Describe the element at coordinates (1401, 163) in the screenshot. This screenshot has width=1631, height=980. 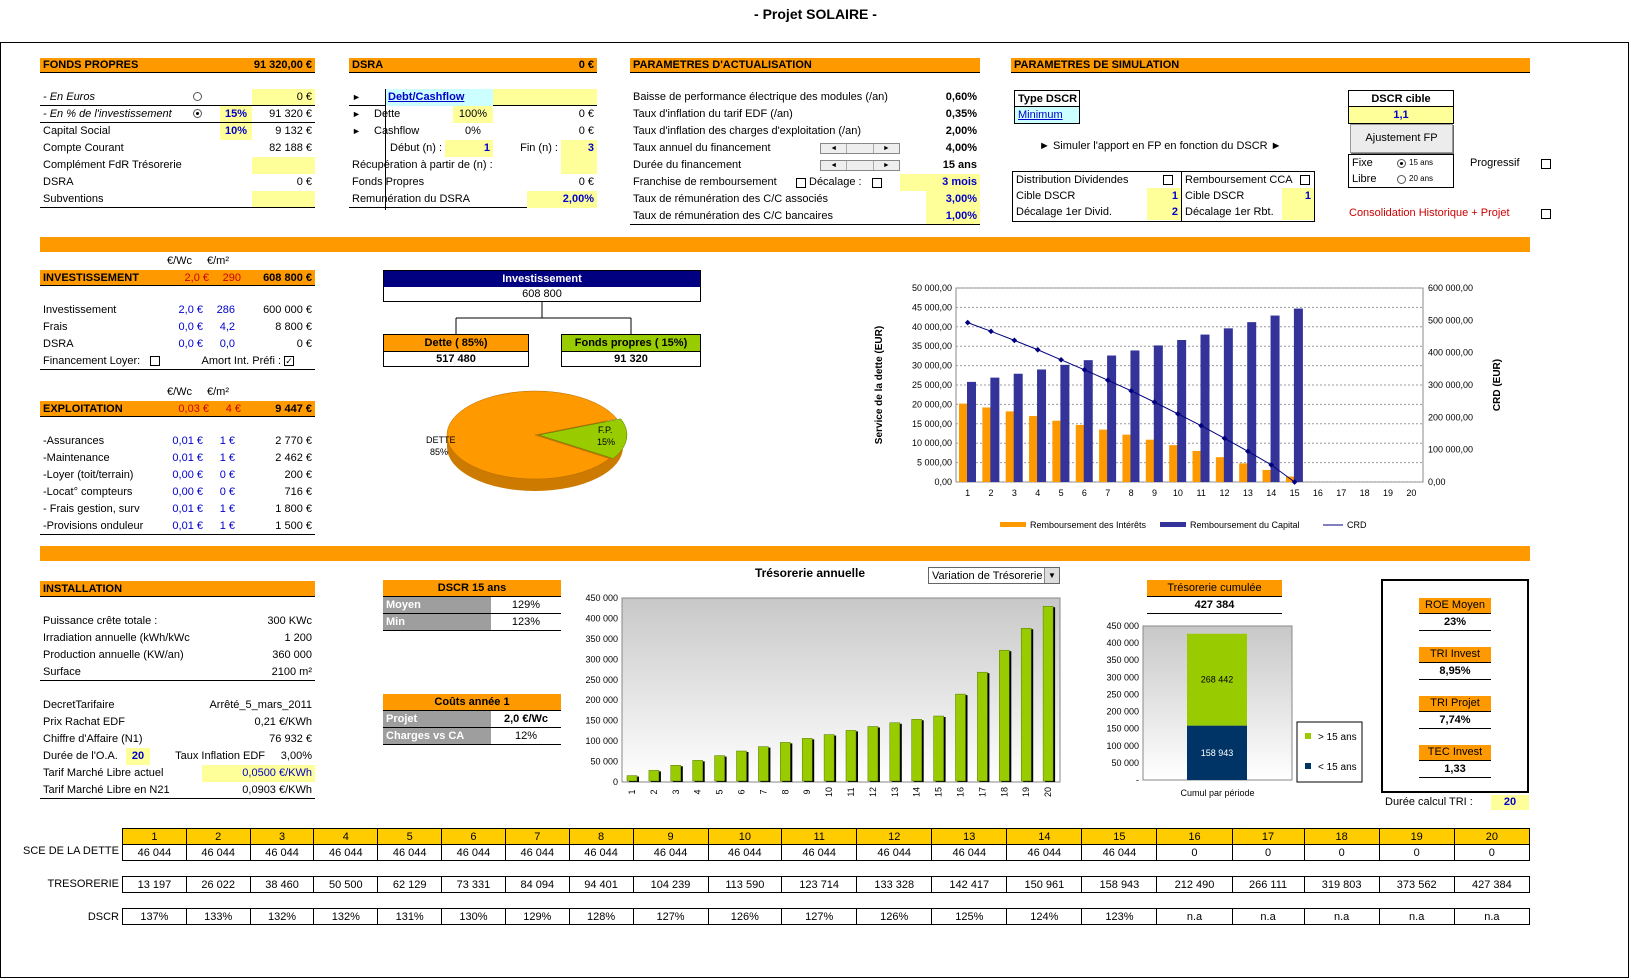
I see `fixe-radio` at that location.